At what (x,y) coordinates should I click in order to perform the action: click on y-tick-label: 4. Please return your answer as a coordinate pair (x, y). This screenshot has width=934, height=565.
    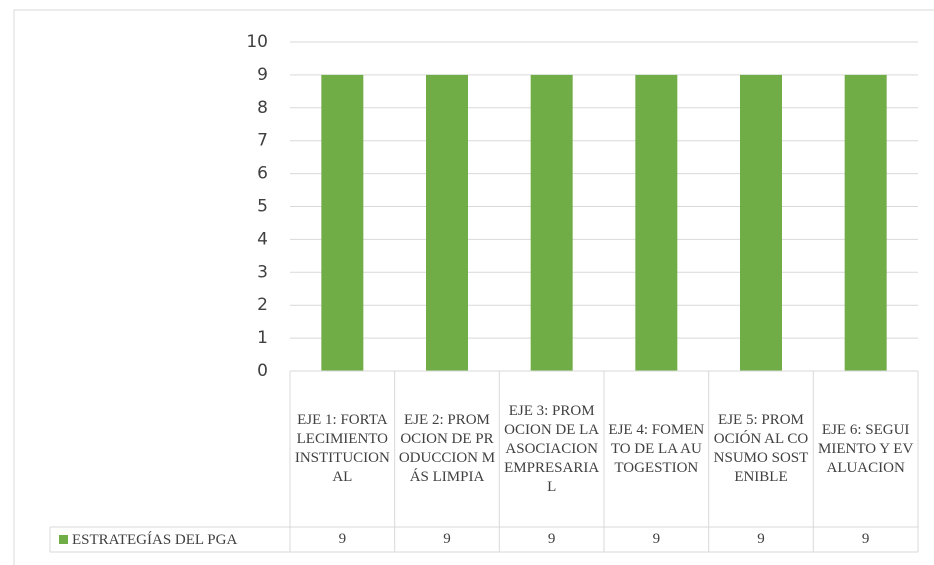
    Looking at the image, I should click on (262, 239).